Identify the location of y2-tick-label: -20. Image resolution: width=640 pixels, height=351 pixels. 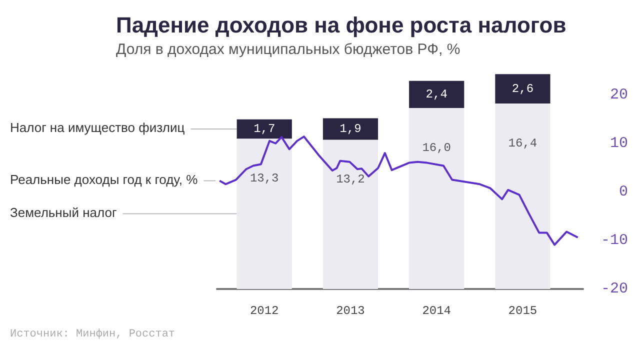
(614, 289).